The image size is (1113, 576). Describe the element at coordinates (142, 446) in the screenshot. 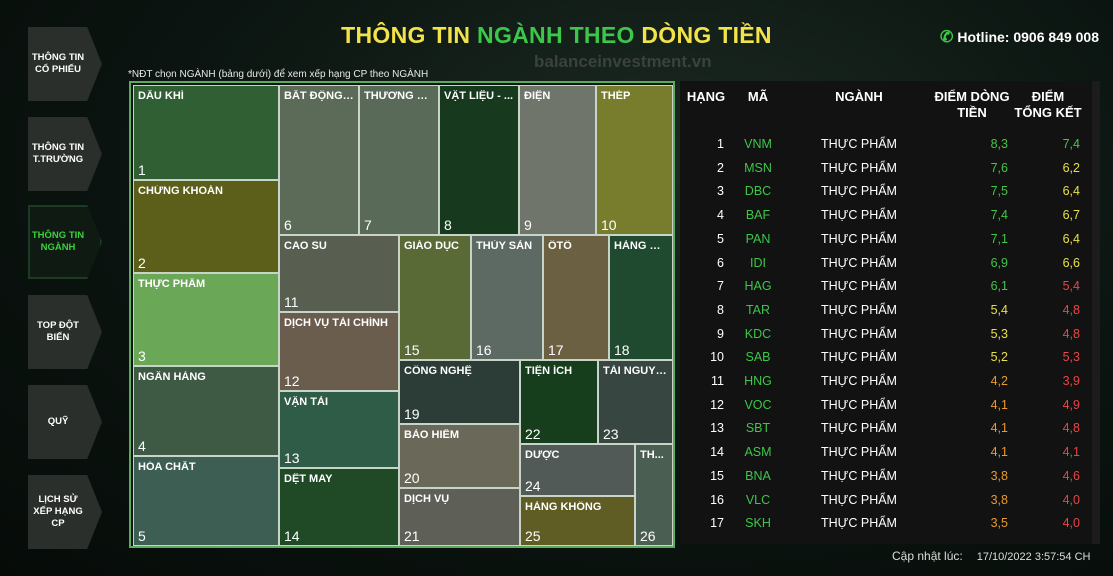

I see `treemap-cell-rank: 4` at that location.